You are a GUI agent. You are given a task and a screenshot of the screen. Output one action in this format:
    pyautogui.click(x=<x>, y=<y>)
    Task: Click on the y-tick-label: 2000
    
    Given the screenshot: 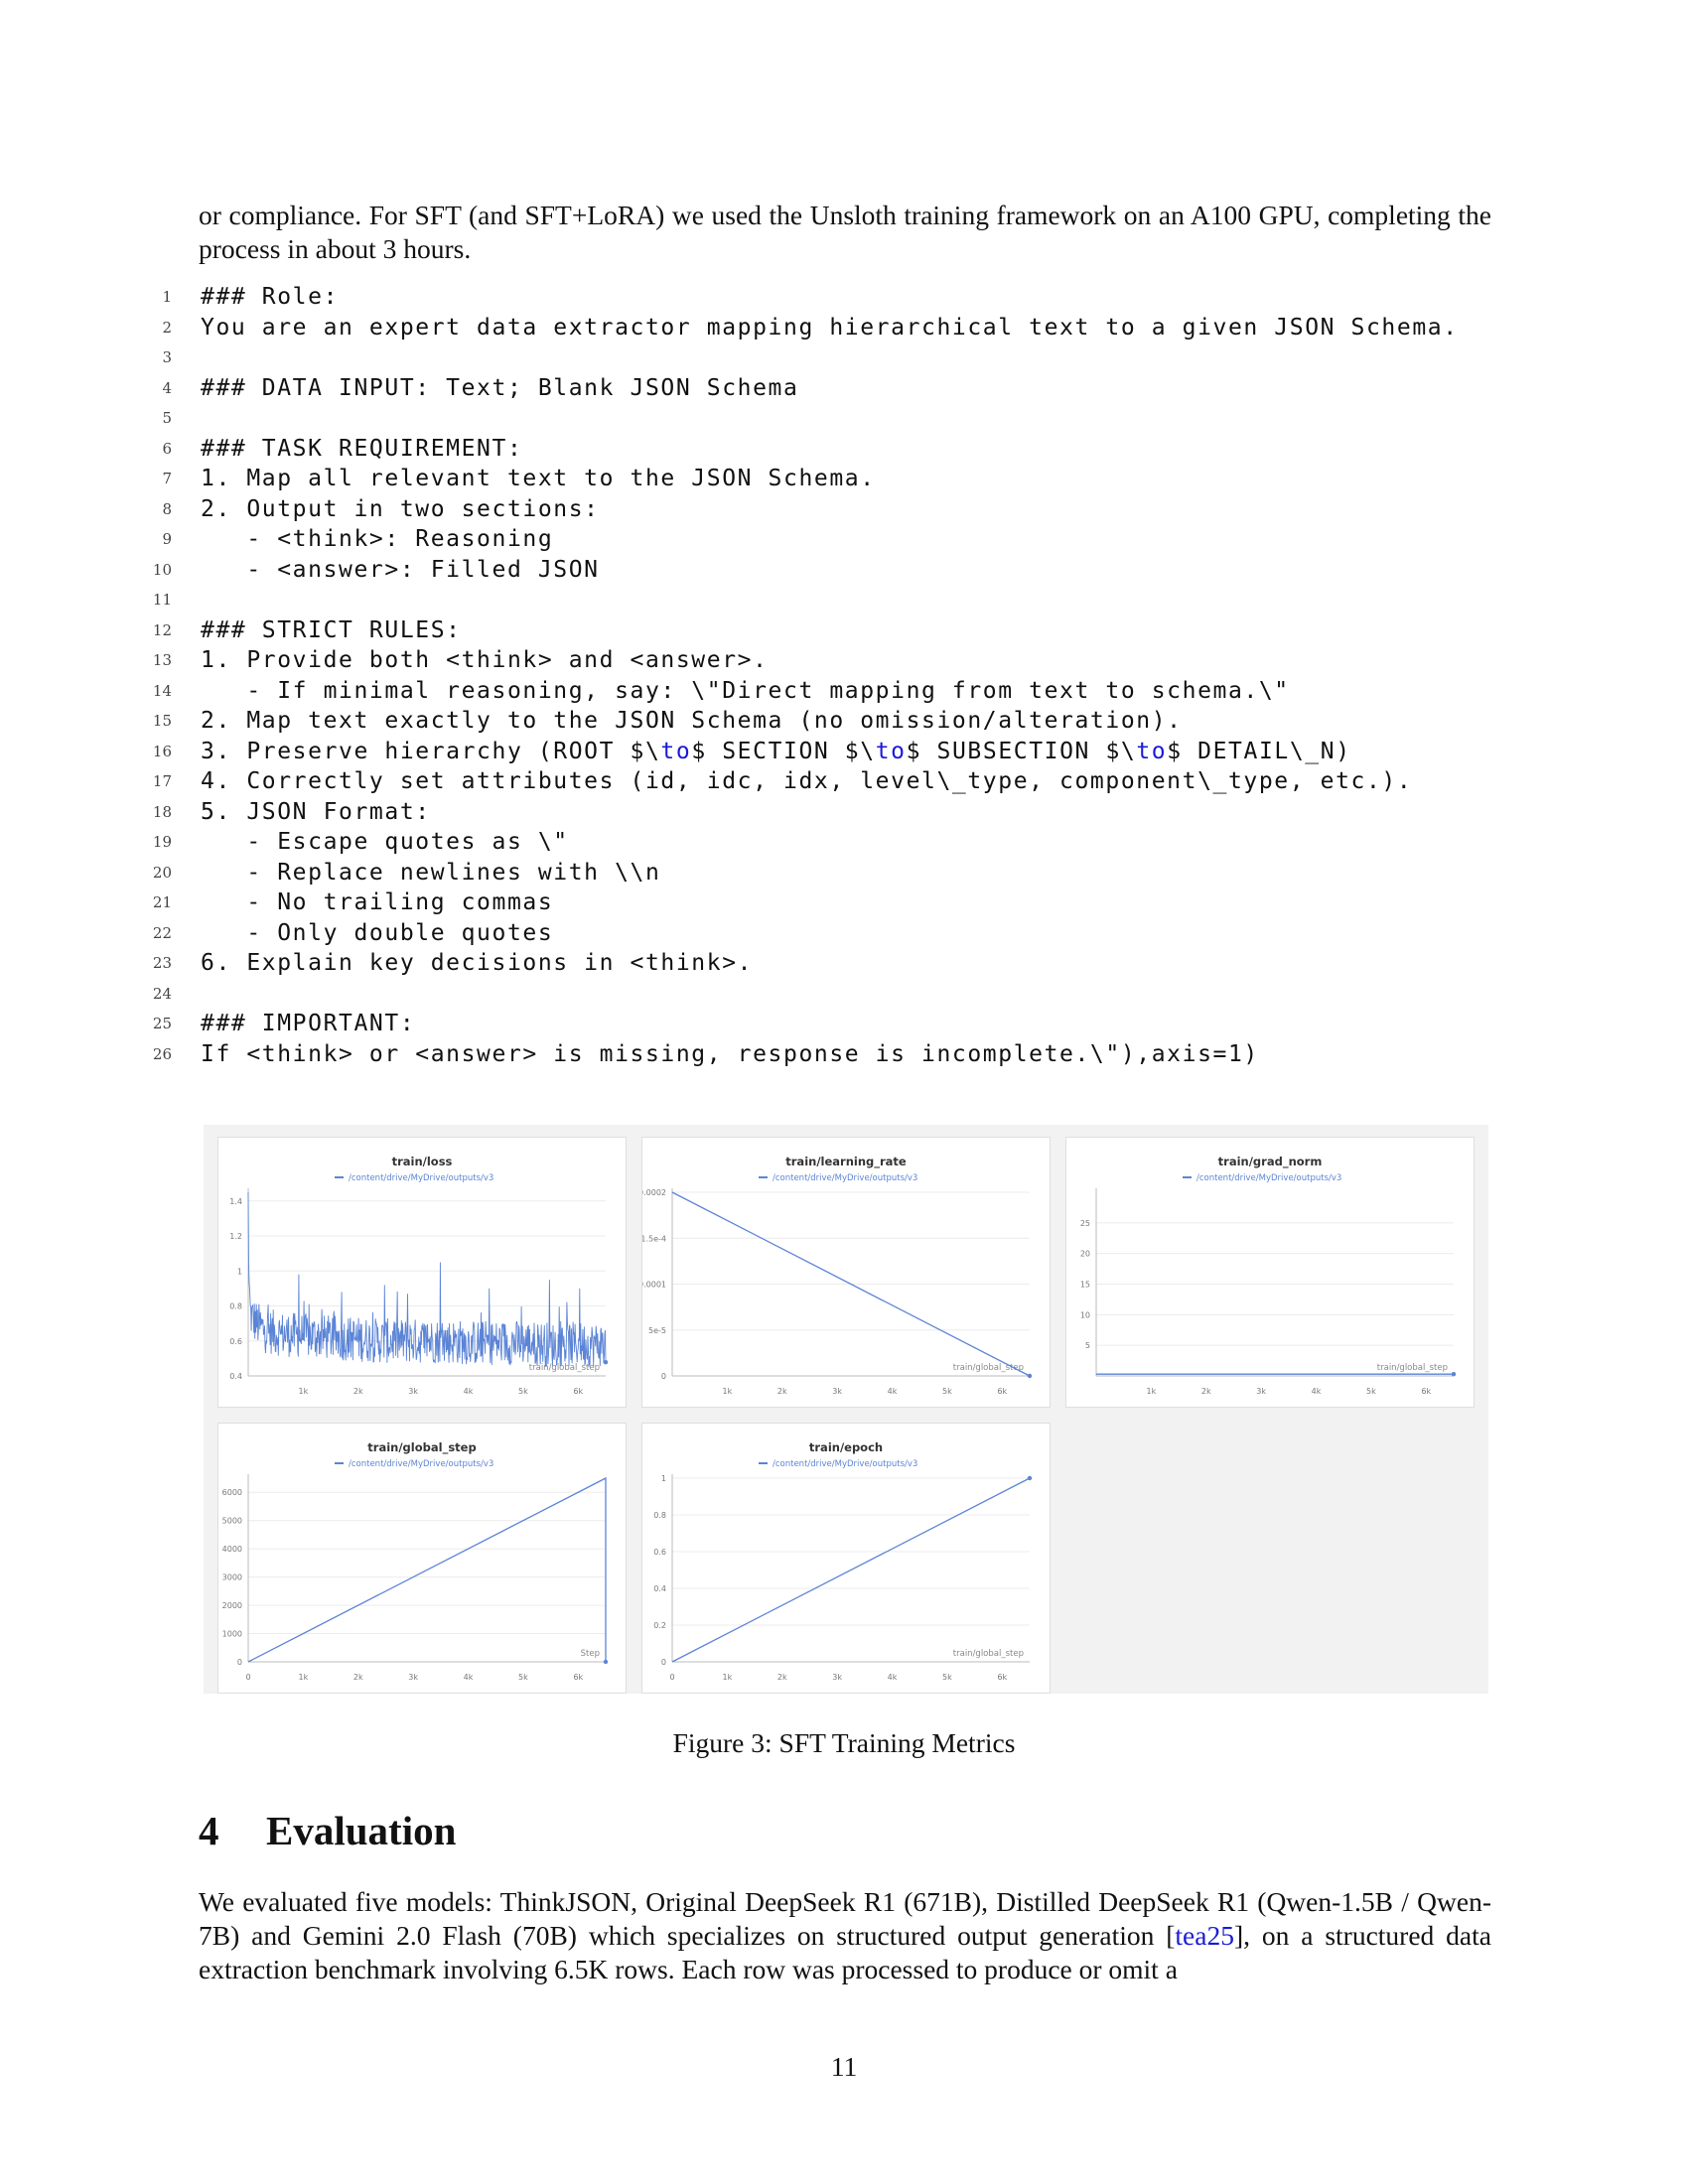 What is the action you would take?
    pyautogui.click(x=232, y=1605)
    